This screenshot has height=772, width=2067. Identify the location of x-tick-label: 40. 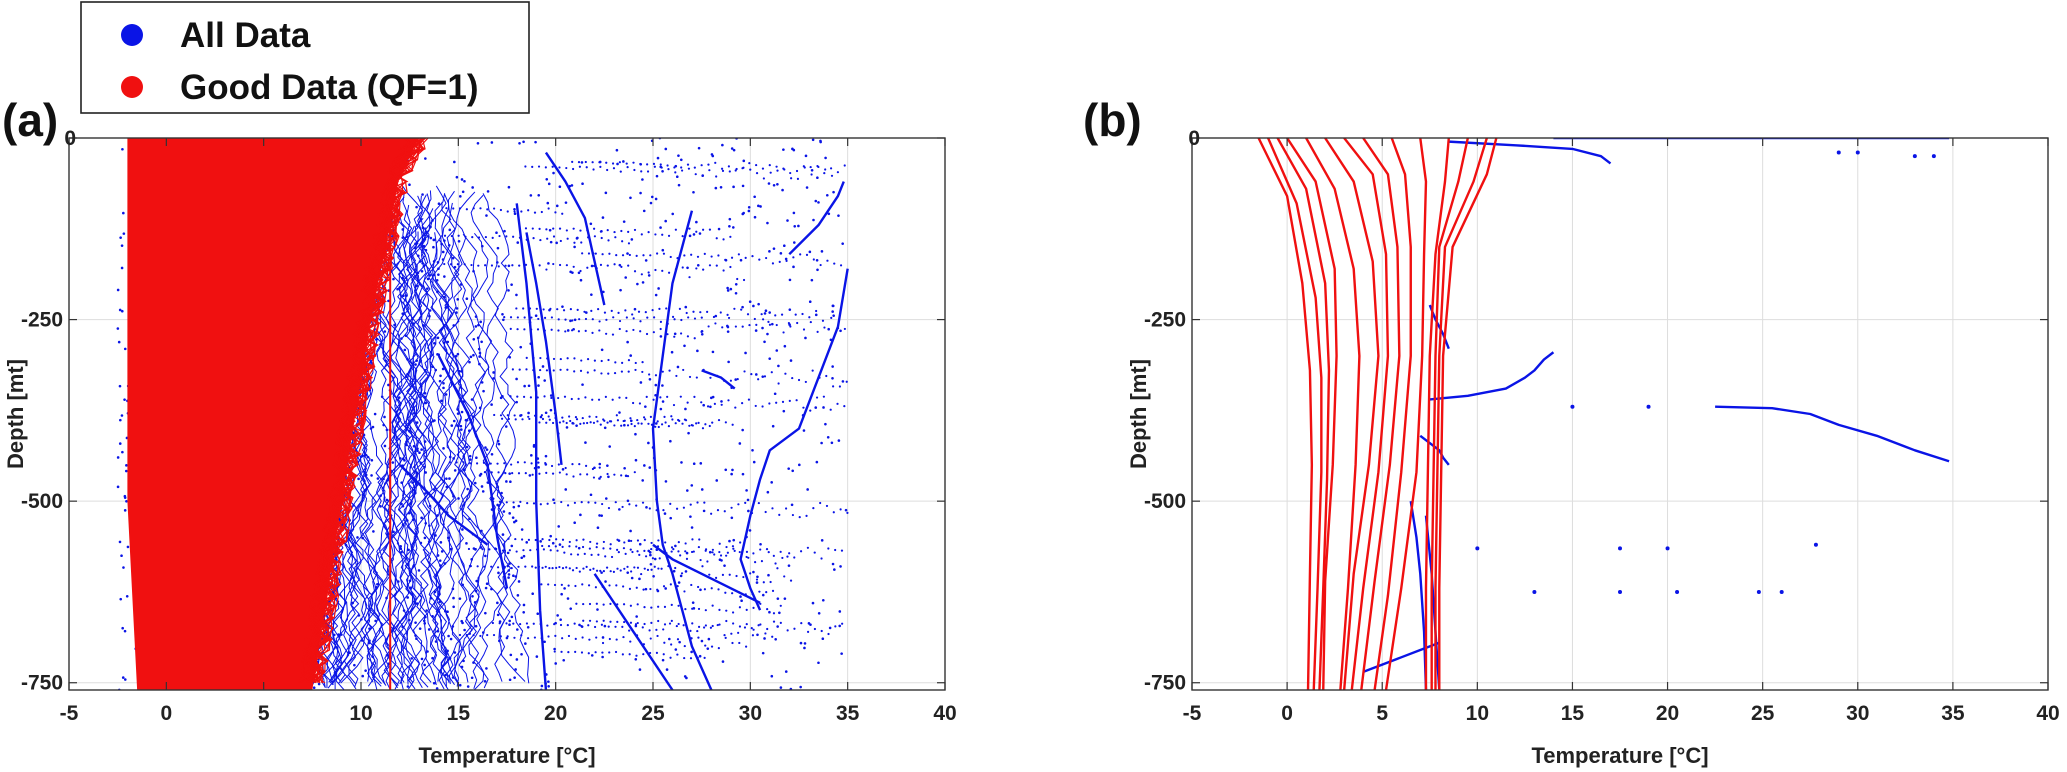
(944, 713).